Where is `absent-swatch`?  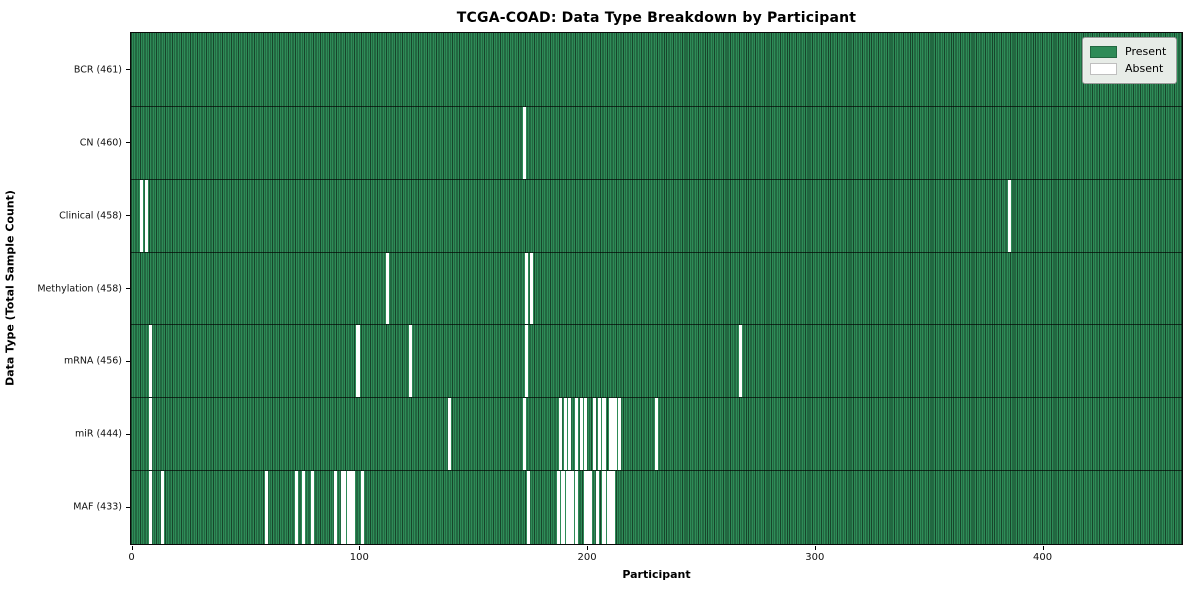
absent-swatch is located at coordinates (1103, 68).